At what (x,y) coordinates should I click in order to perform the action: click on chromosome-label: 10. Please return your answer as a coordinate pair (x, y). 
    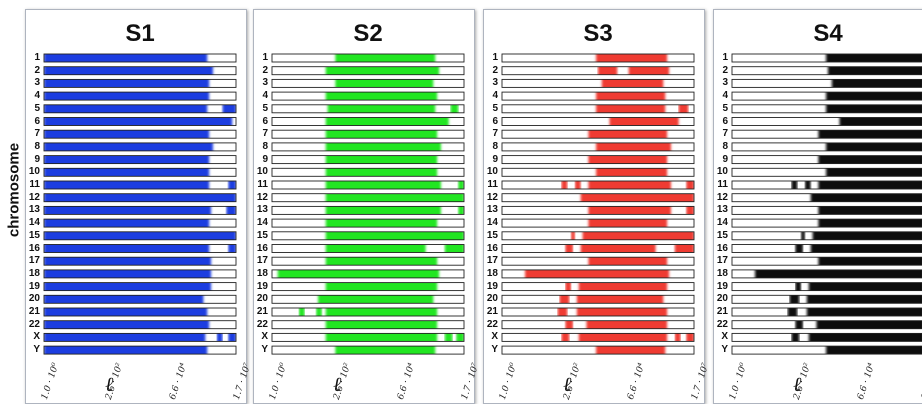
    Looking at the image, I should click on (722, 172).